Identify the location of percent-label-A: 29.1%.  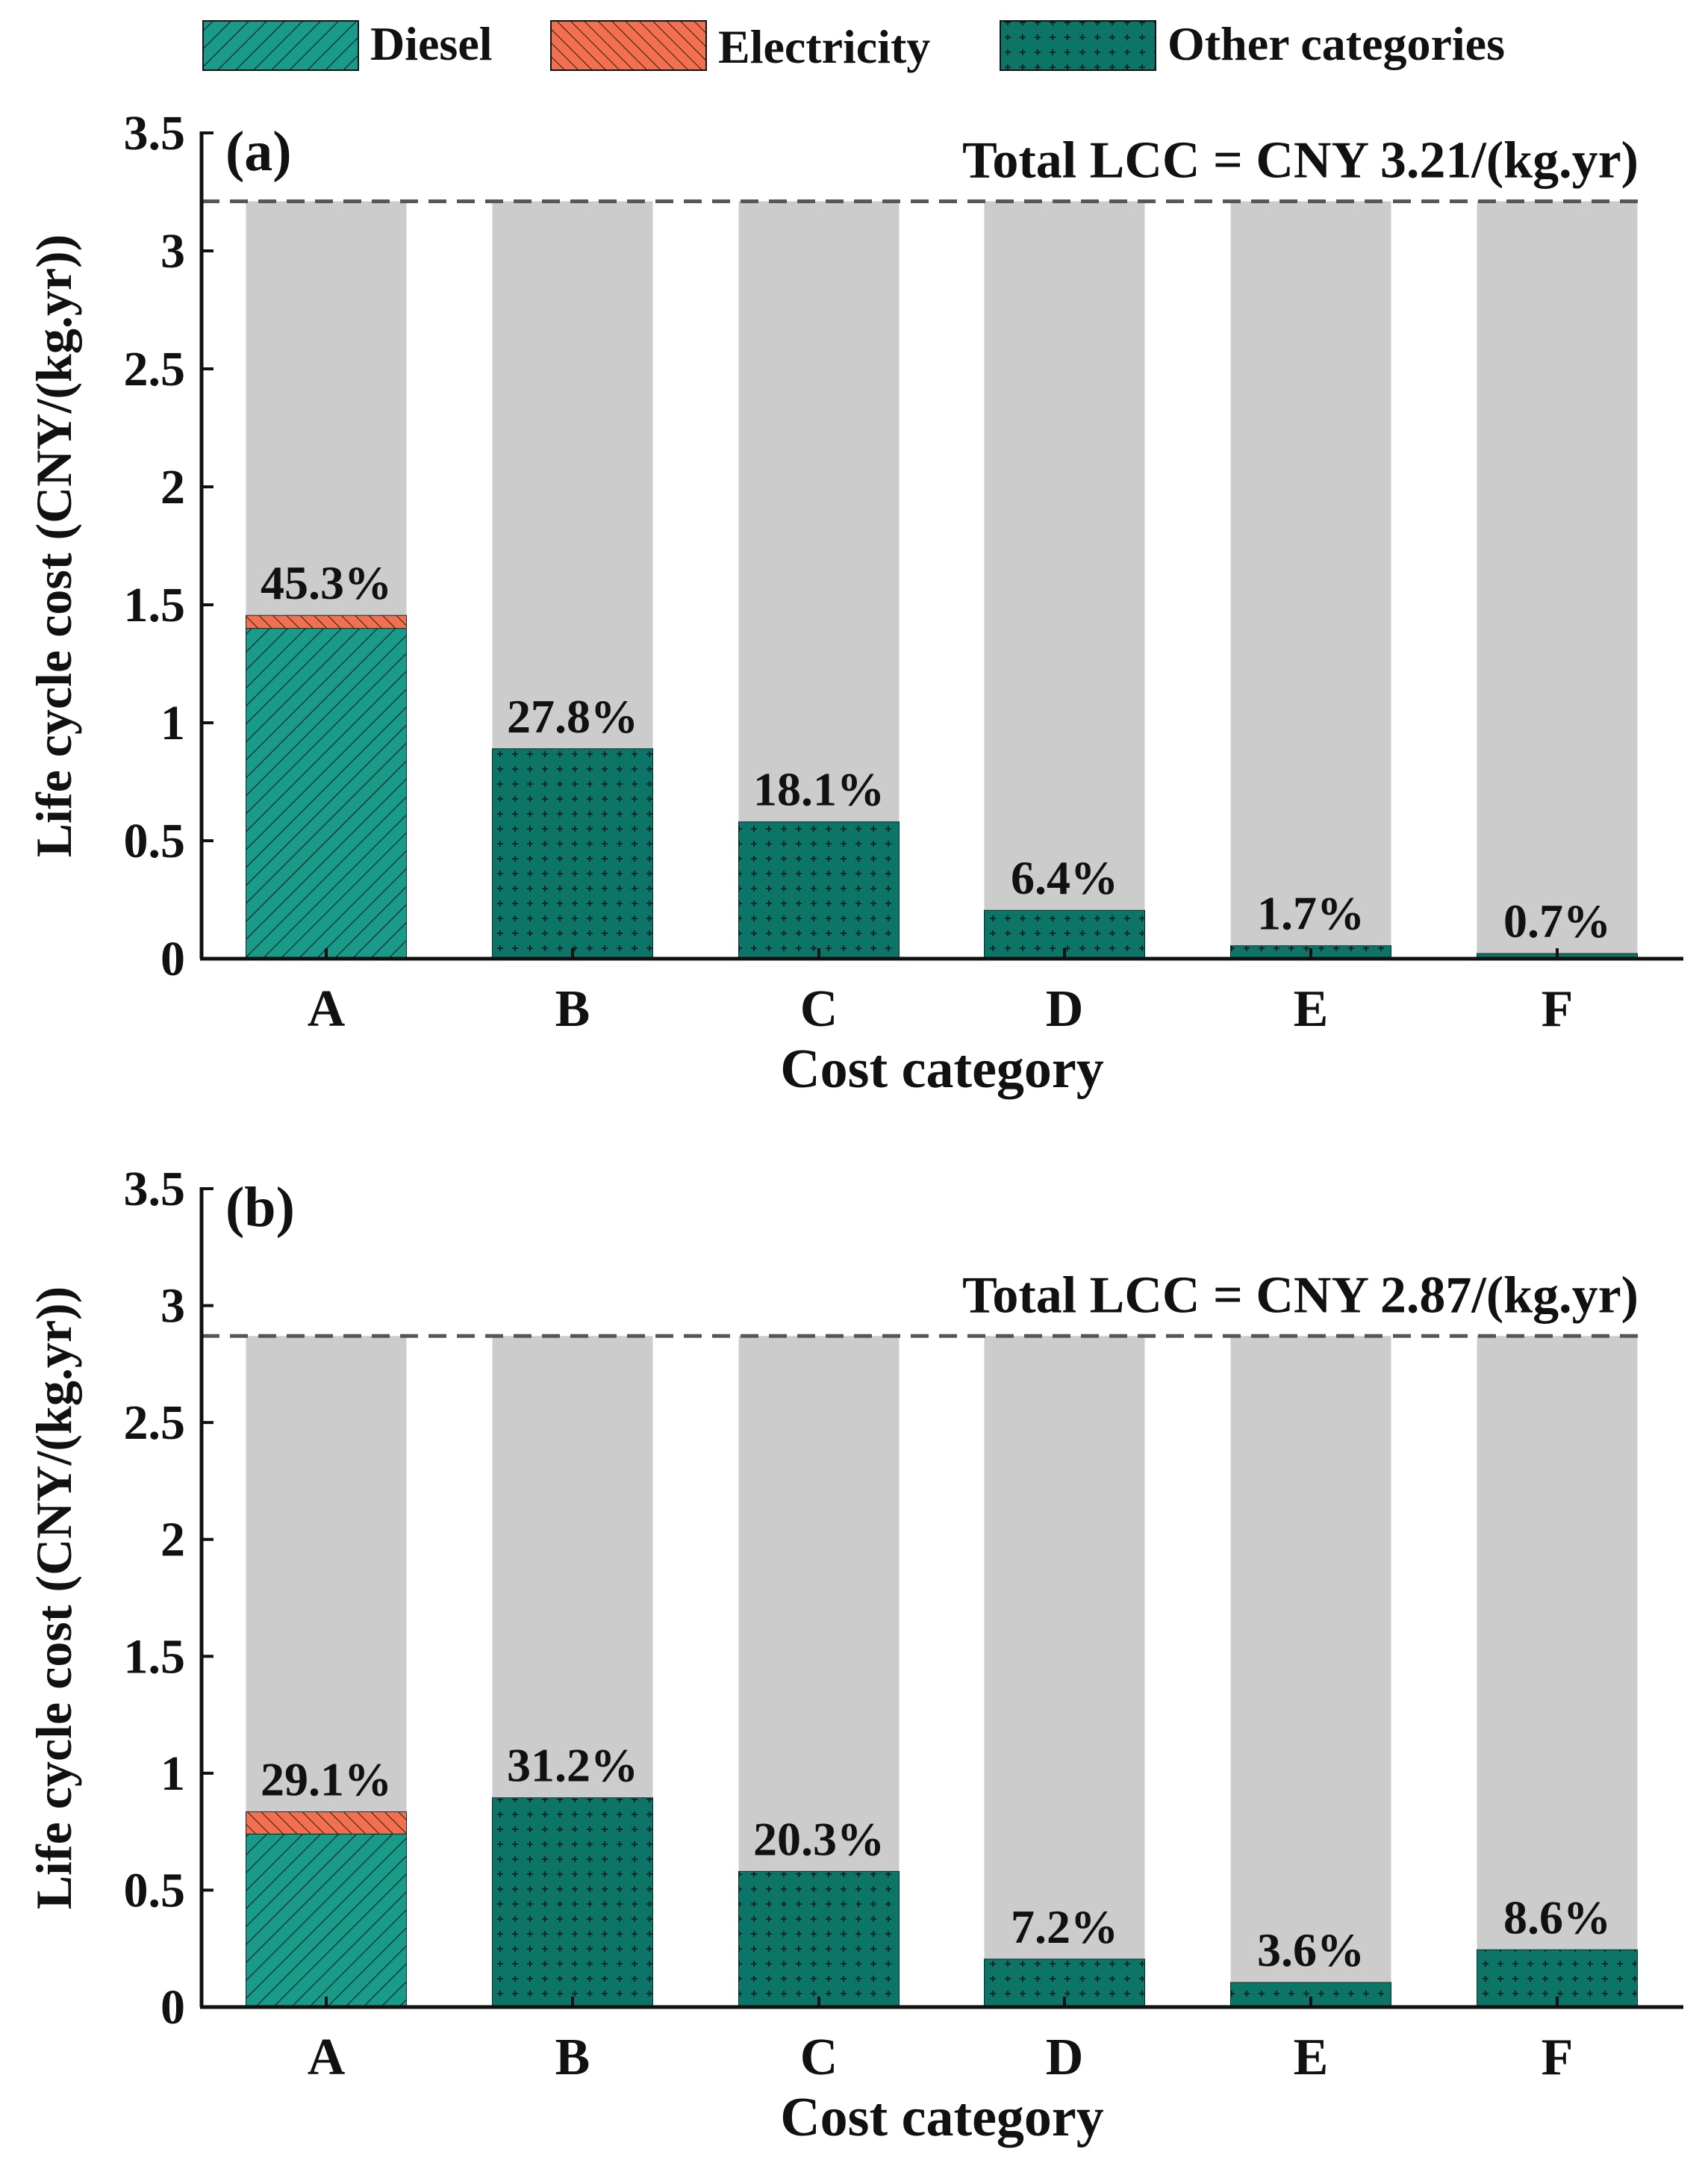
(326, 1779).